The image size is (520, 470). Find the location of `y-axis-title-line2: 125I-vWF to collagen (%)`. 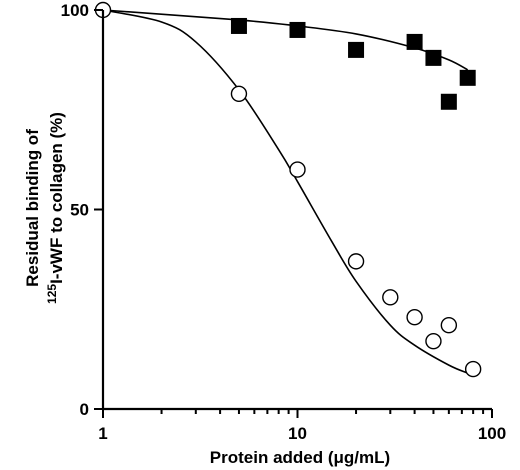

y-axis-title-line2: 125I-vWF to collagen (%) is located at coordinates (55, 208).